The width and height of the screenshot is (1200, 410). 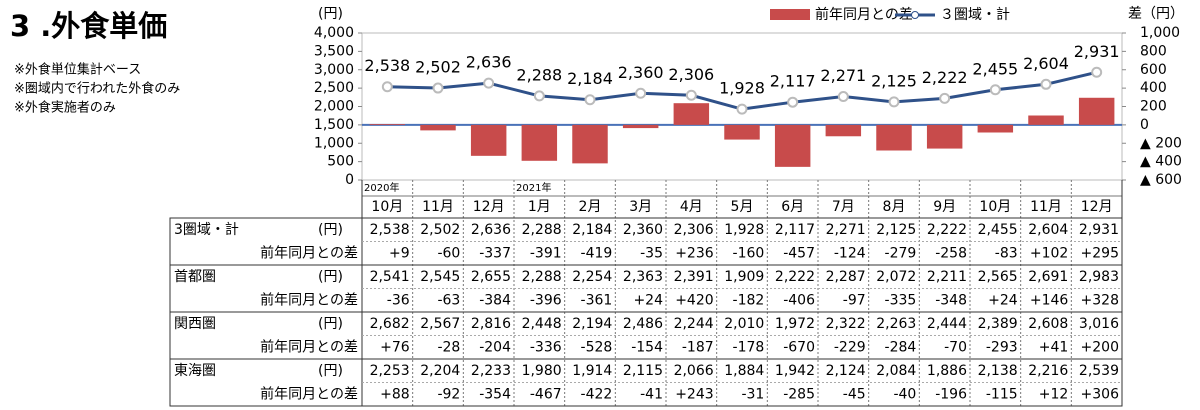 I want to click on y2-tick-label: 0, so click(x=1144, y=125).